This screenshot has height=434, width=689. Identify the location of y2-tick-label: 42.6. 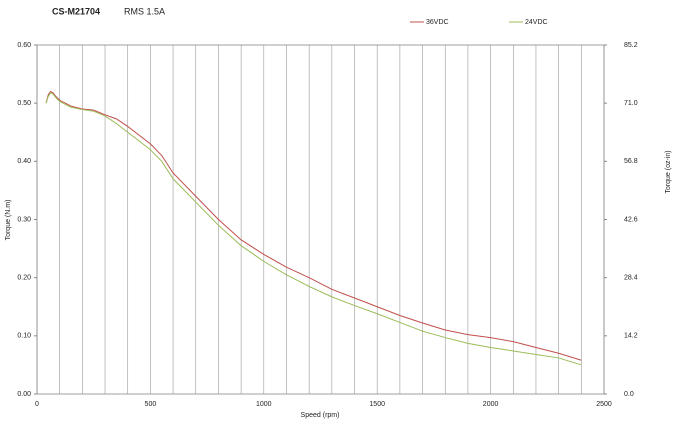
(631, 219).